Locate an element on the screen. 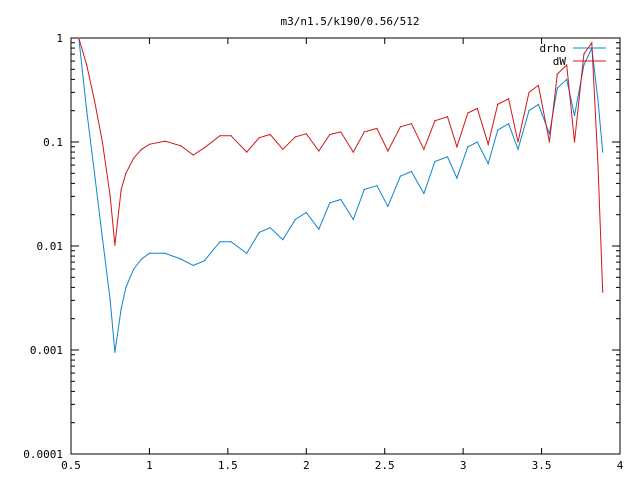 The image size is (640, 480). x-tick-label: 4 is located at coordinates (620, 465).